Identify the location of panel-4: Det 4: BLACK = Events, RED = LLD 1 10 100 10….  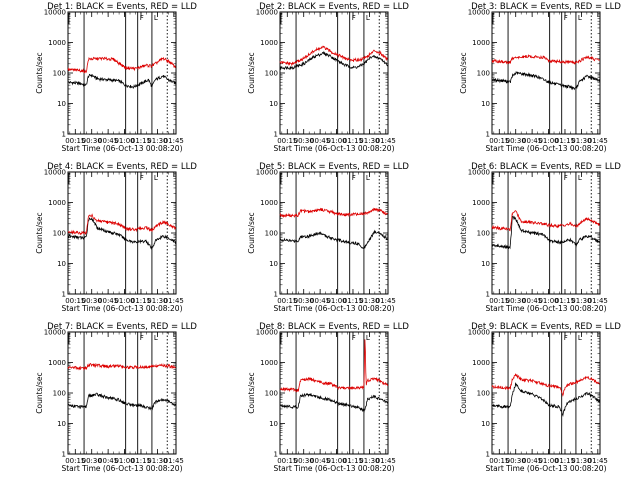
(116, 237).